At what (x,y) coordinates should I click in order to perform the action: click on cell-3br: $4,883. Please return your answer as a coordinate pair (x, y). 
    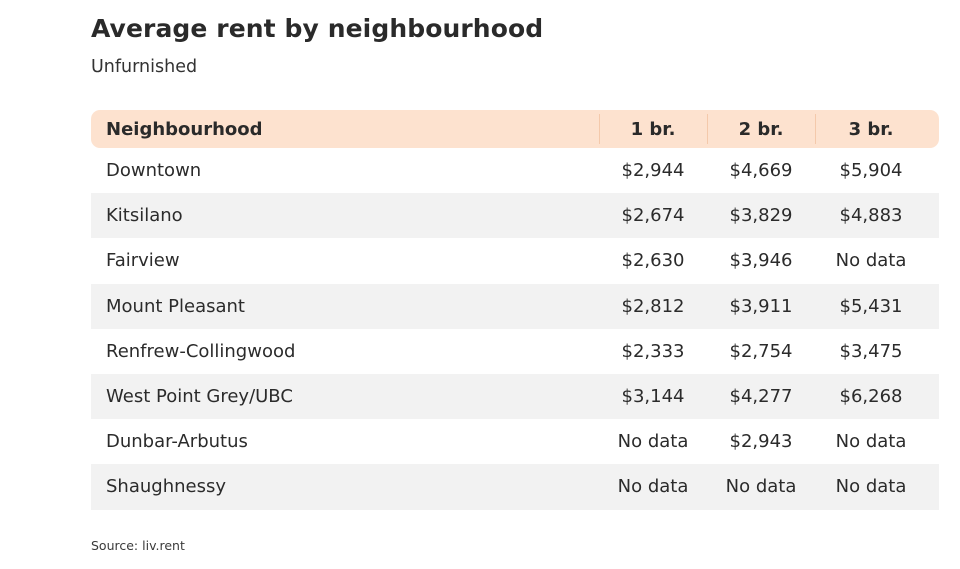
    Looking at the image, I should click on (877, 216).